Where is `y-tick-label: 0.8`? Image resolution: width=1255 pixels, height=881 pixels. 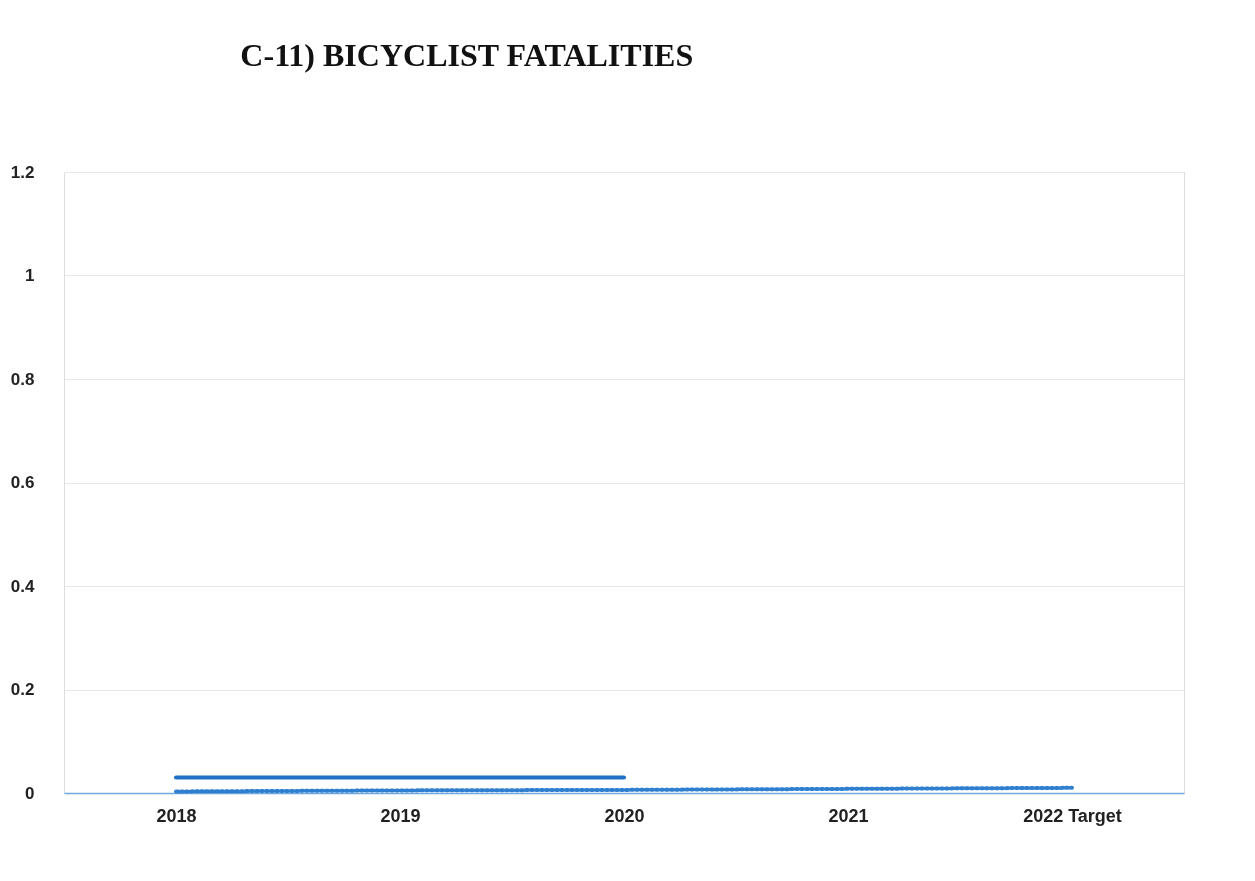
y-tick-label: 0.8 is located at coordinates (22, 379).